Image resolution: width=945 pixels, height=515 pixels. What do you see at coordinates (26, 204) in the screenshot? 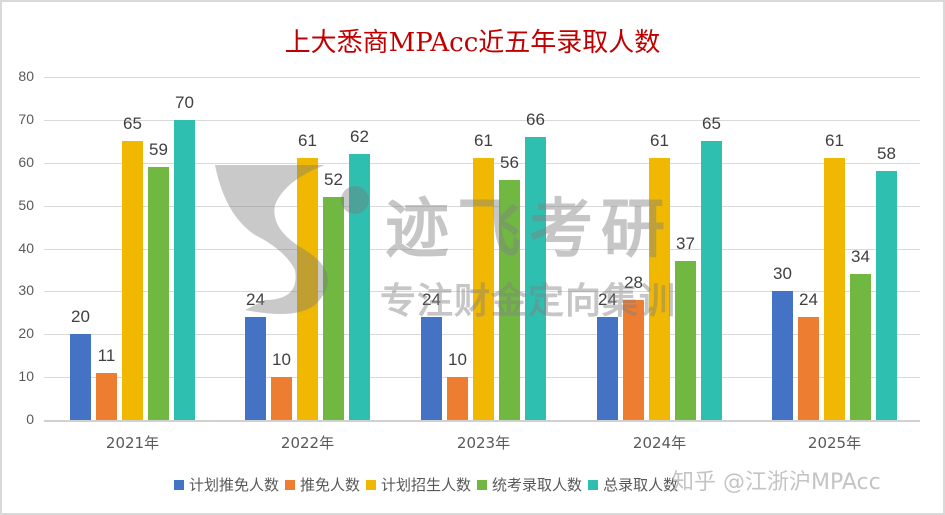
I see `y-tick-label: 50` at bounding box center [26, 204].